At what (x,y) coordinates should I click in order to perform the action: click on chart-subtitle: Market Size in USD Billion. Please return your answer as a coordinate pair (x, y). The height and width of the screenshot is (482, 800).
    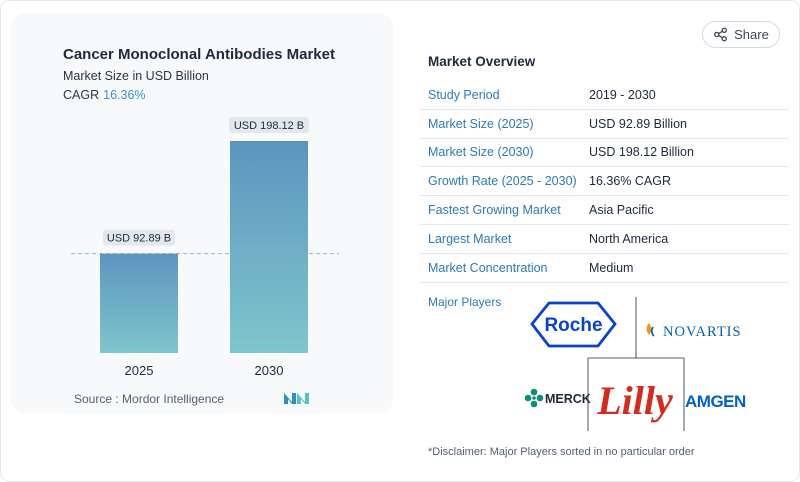
    Looking at the image, I should click on (136, 76).